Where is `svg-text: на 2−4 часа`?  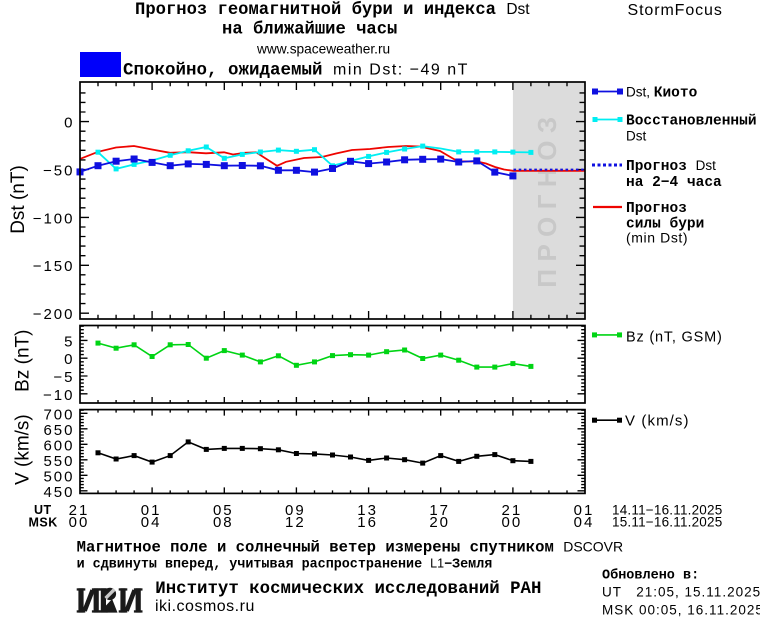 svg-text: на 2−4 часа is located at coordinates (674, 183).